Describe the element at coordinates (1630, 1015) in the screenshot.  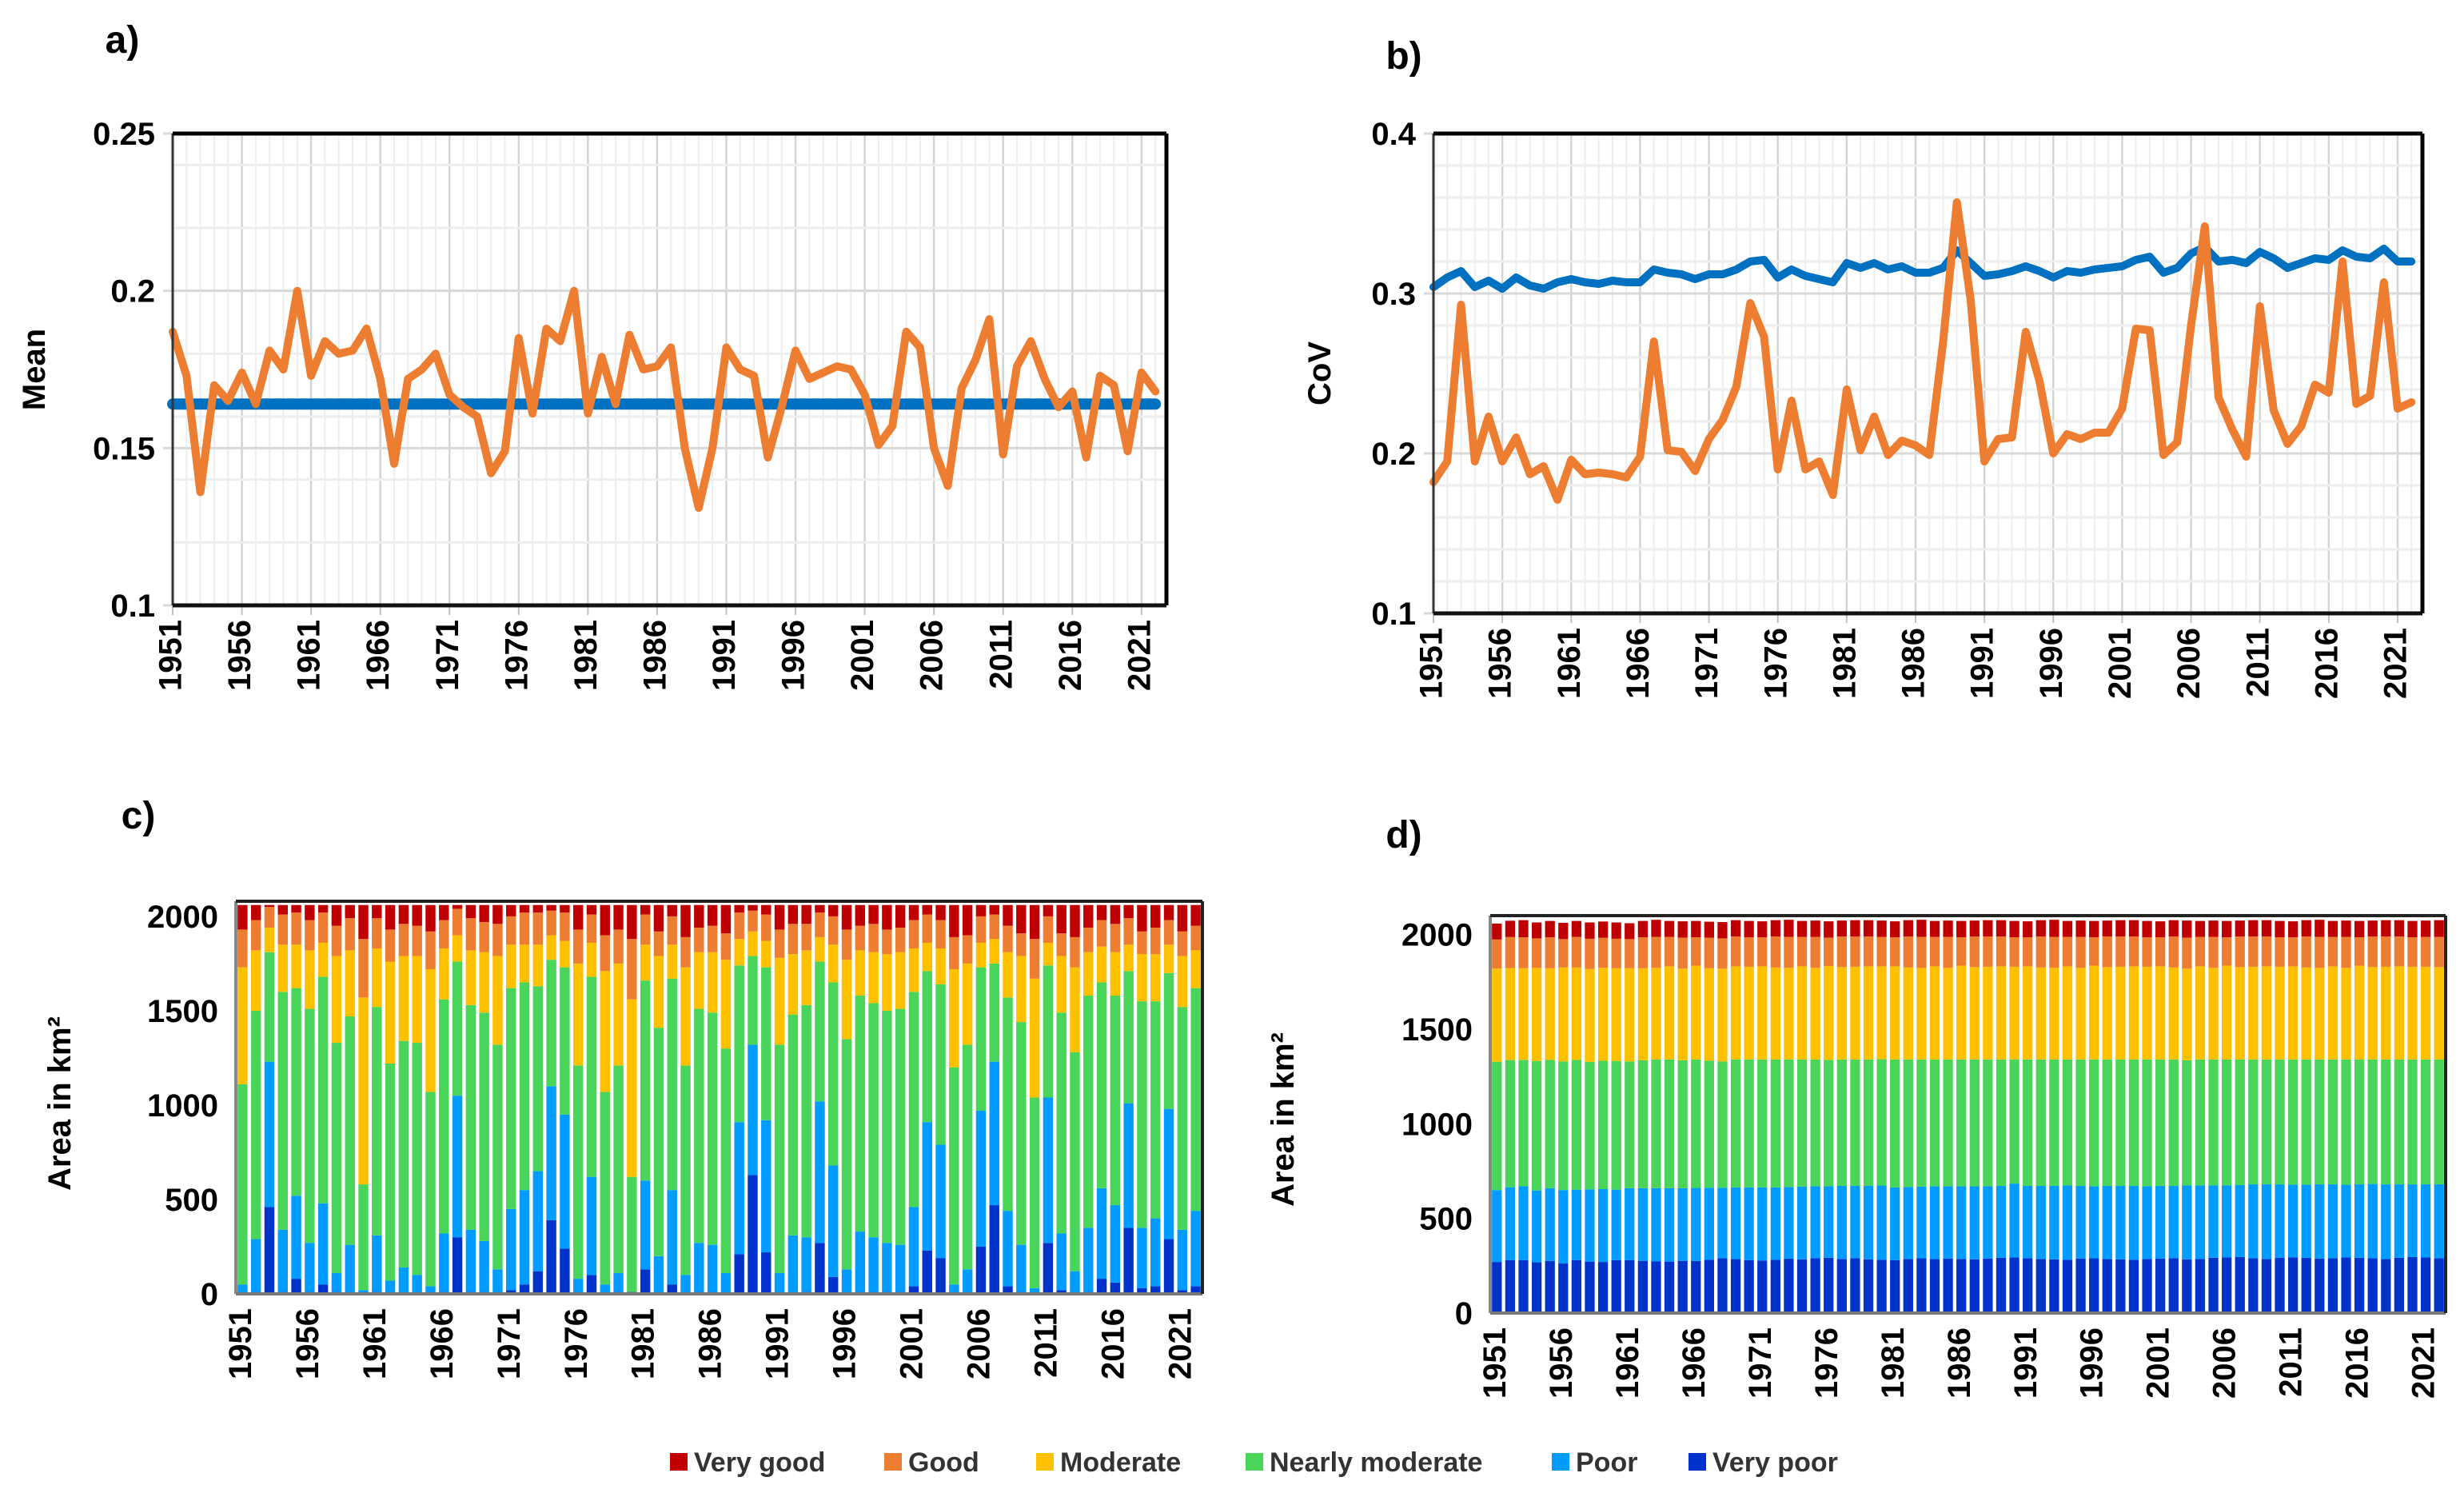
I see `bar-d-1961-moderate` at that location.